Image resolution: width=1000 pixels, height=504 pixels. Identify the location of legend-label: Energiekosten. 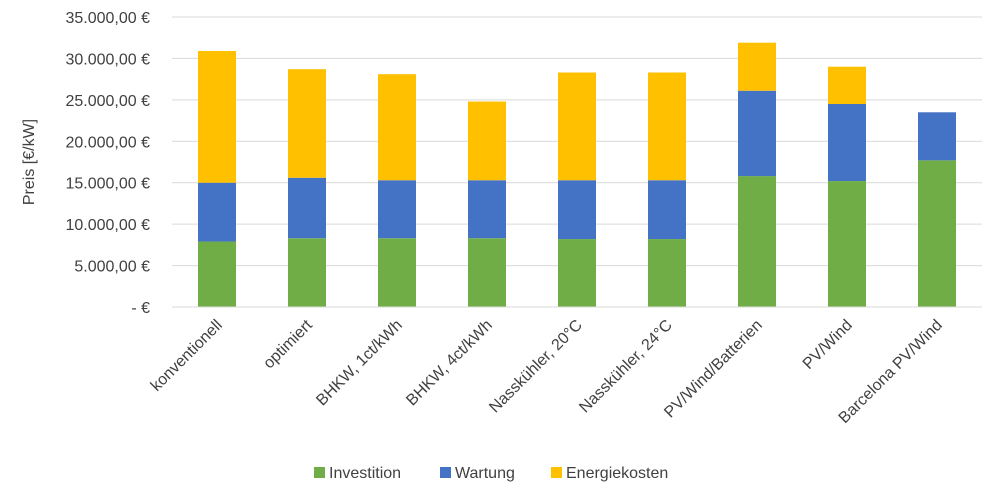
(617, 473).